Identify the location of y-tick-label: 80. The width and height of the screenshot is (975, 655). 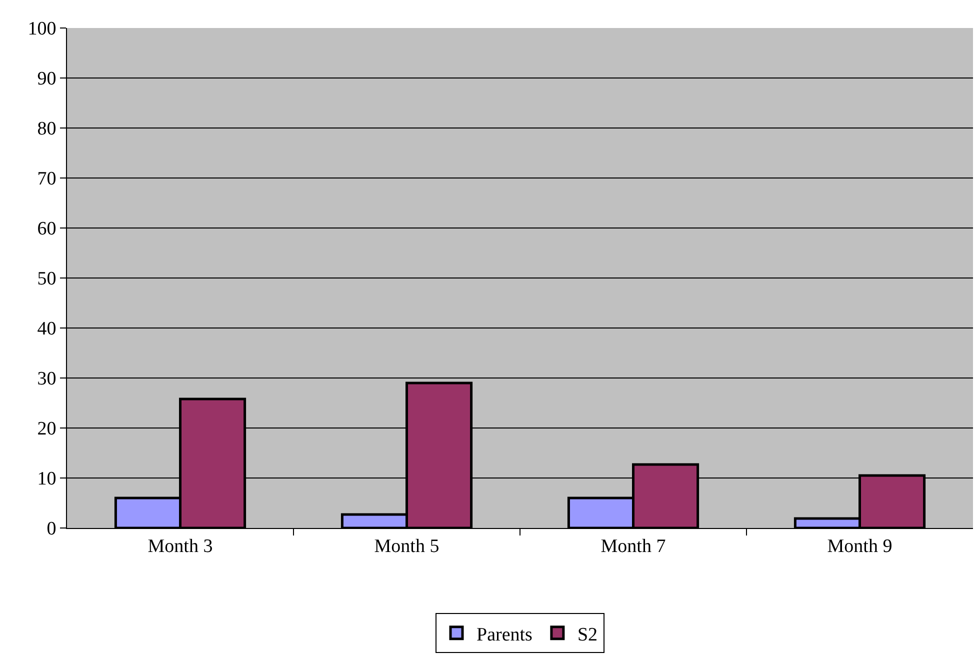
(46, 129).